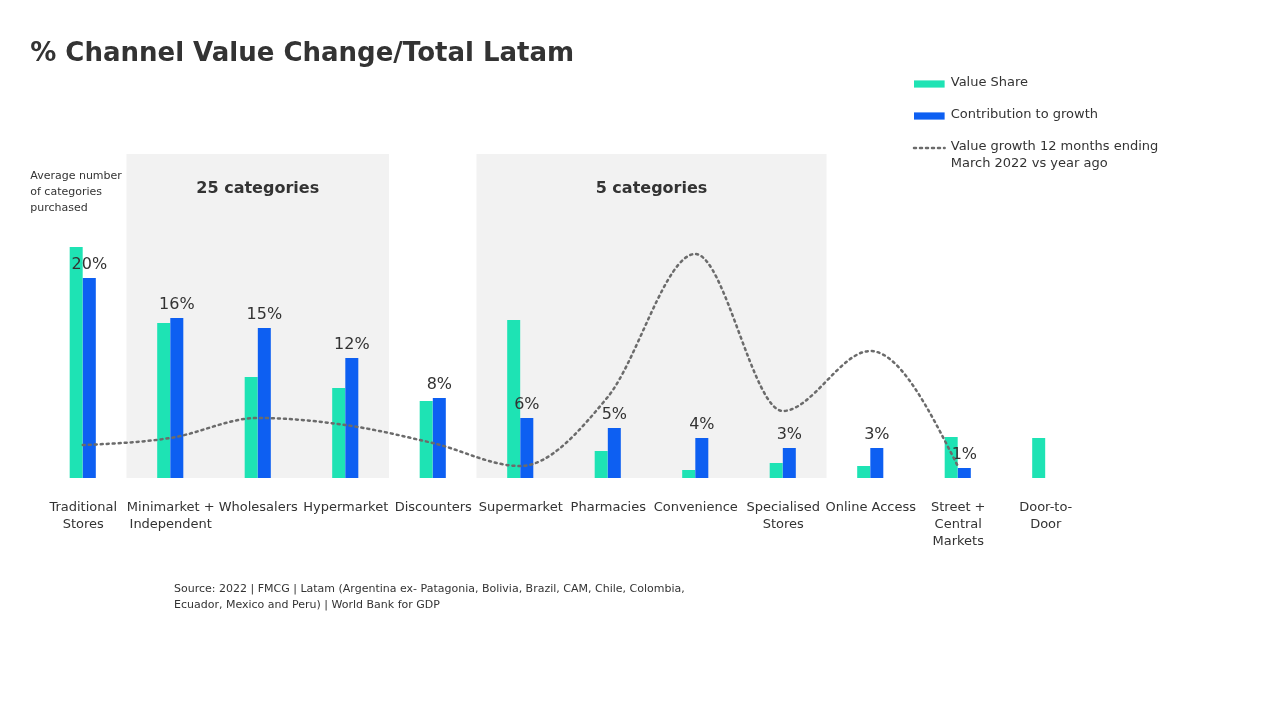 This screenshot has height=720, width=1280. What do you see at coordinates (346, 506) in the screenshot?
I see `x-tick-label: Hypermarket` at bounding box center [346, 506].